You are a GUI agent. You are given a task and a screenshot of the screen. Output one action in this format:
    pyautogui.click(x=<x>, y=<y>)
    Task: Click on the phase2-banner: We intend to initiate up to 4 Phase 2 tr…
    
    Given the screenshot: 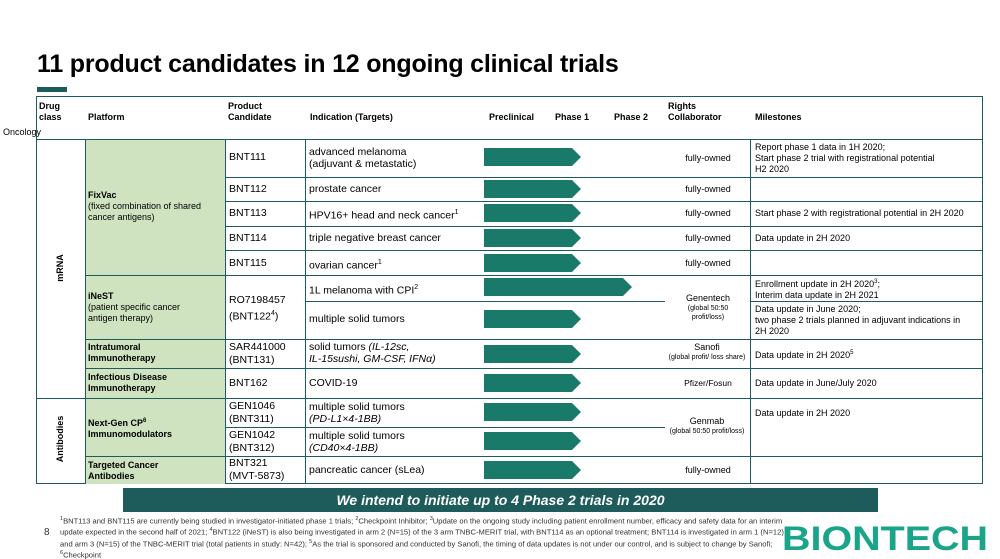 What is the action you would take?
    pyautogui.click(x=500, y=500)
    